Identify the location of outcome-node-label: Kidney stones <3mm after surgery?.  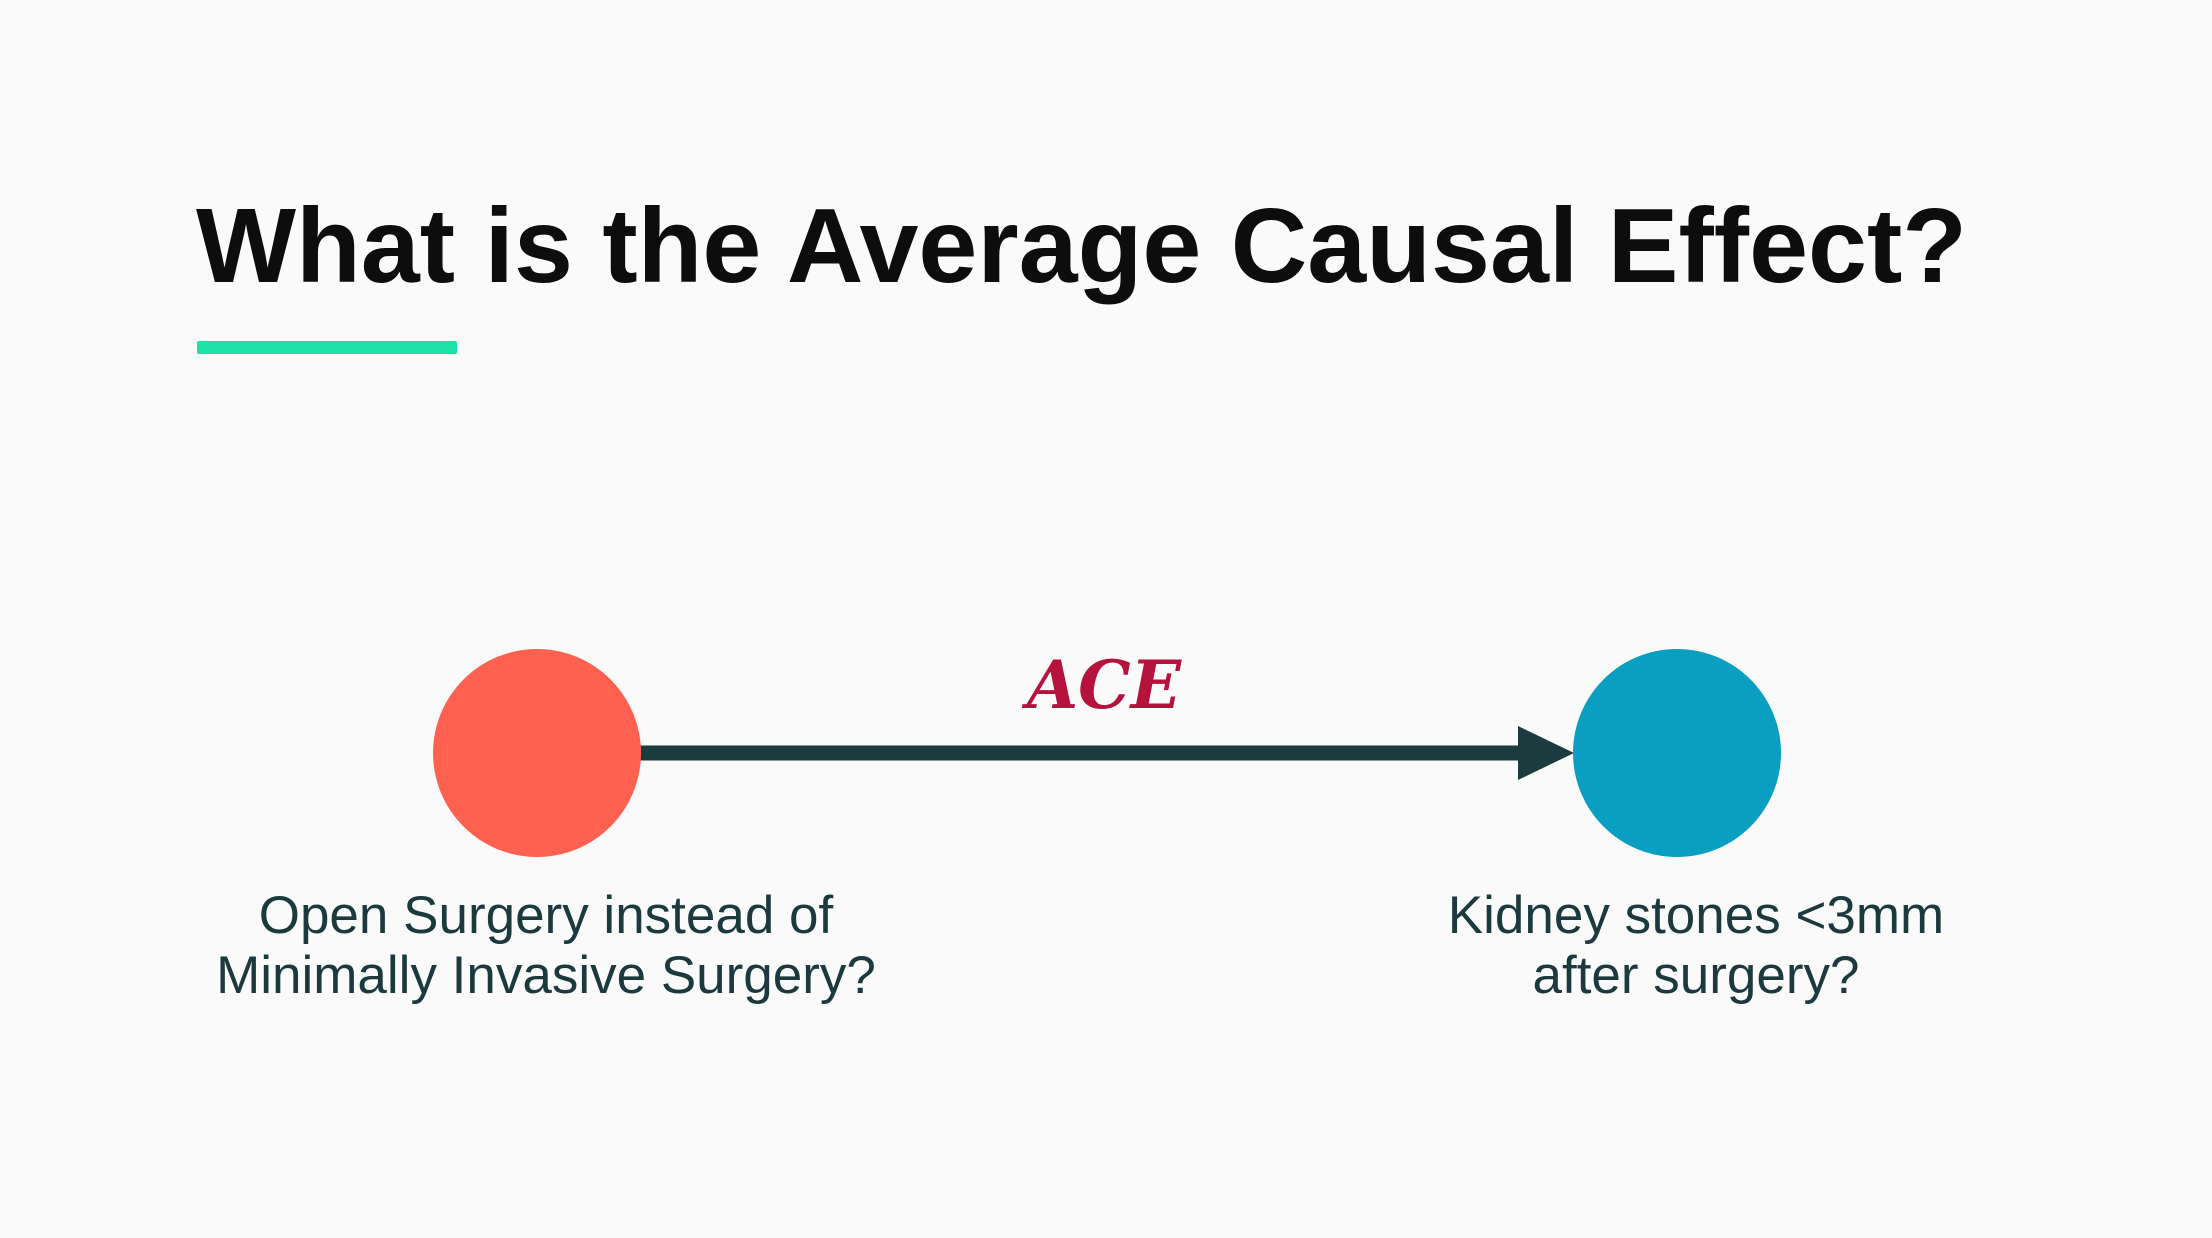
(1696, 946).